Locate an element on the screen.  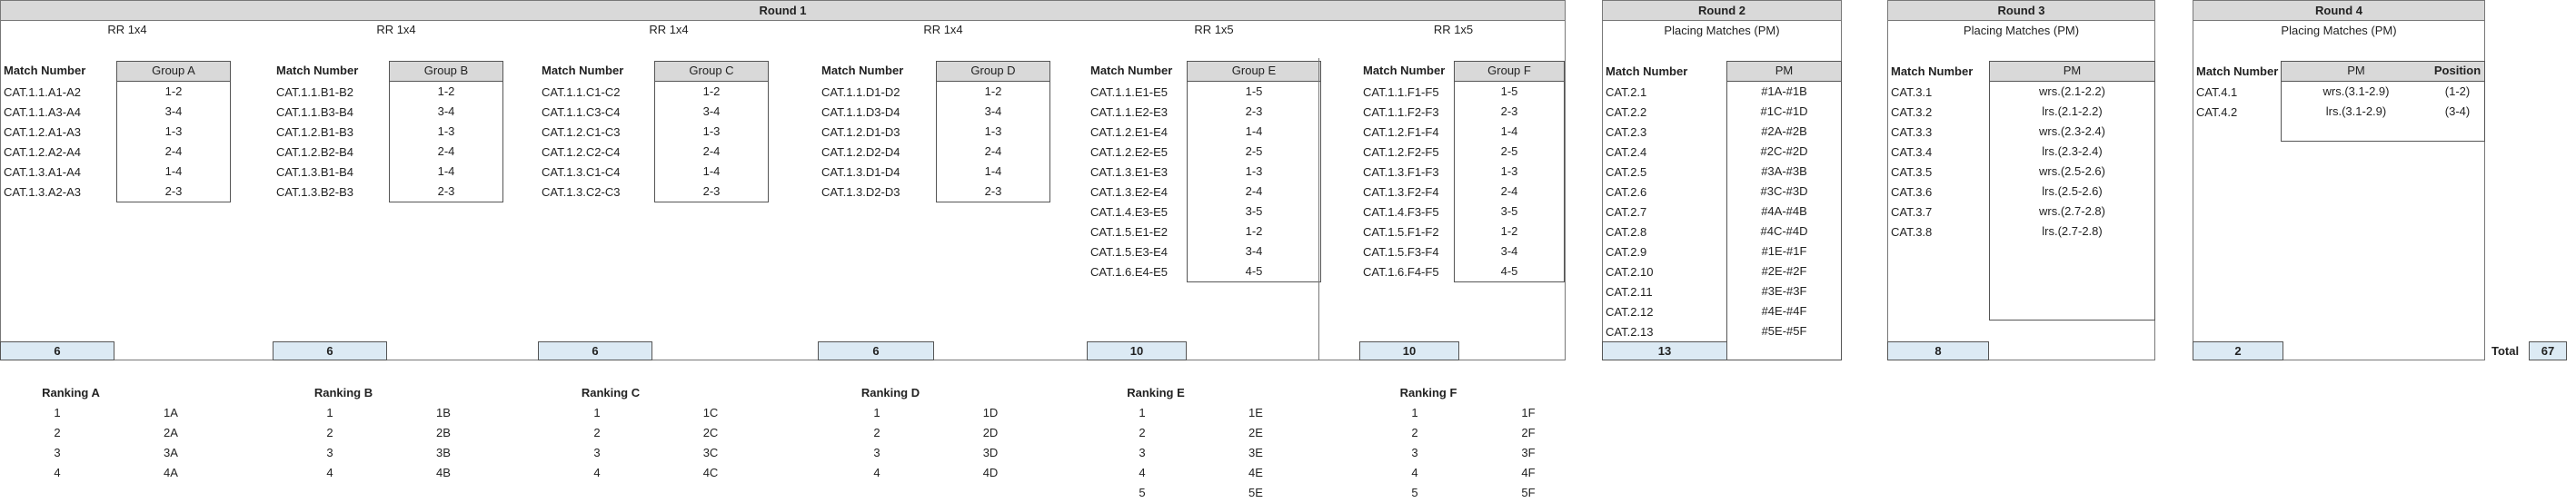
ranking-entry: 3A is located at coordinates (171, 453).